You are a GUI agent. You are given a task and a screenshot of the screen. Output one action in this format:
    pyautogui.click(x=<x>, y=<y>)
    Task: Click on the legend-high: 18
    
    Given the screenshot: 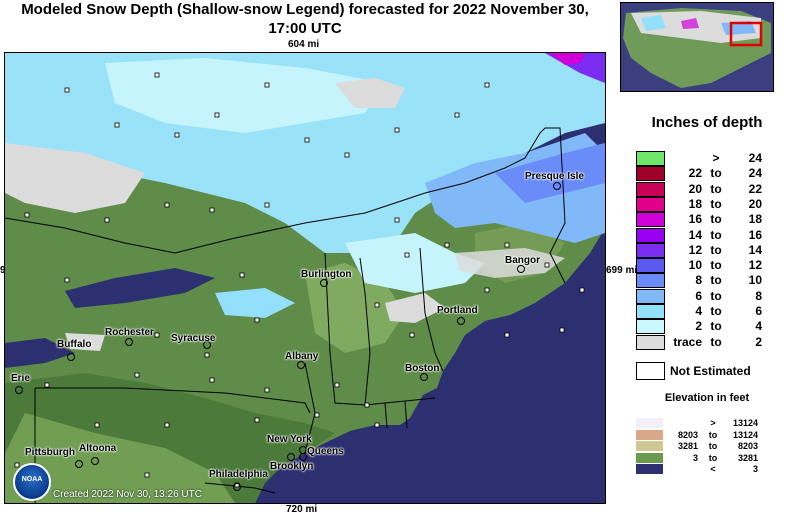 What is the action you would take?
    pyautogui.click(x=755, y=219)
    